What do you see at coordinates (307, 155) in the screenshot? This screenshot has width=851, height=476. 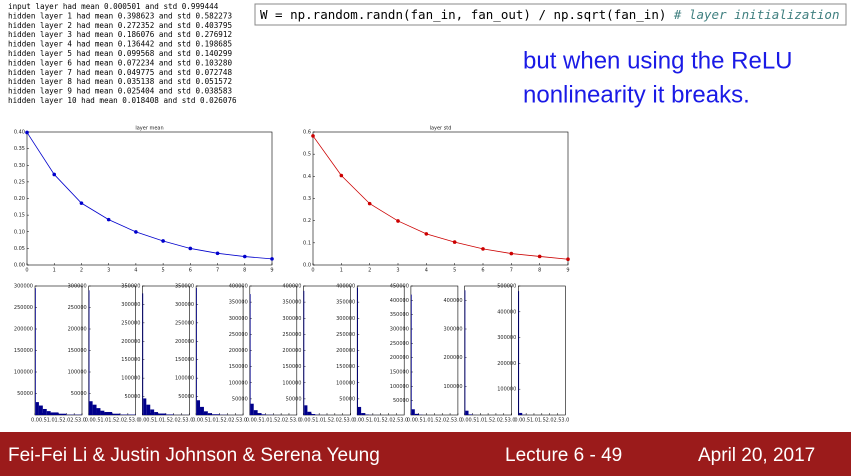 I see `y-tick-label: 0.5` at bounding box center [307, 155].